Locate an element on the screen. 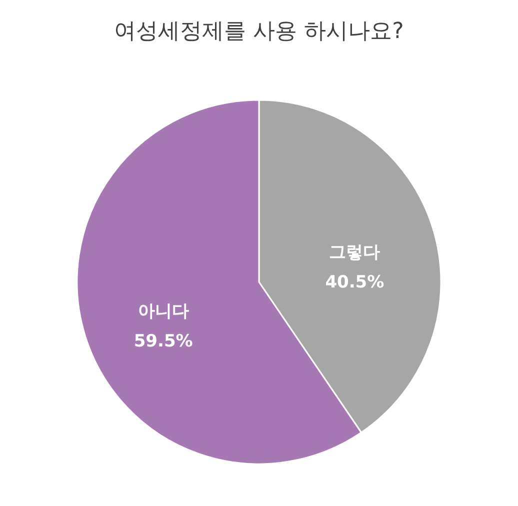 This screenshot has width=518, height=506. data-label: 40.5% is located at coordinates (354, 282).